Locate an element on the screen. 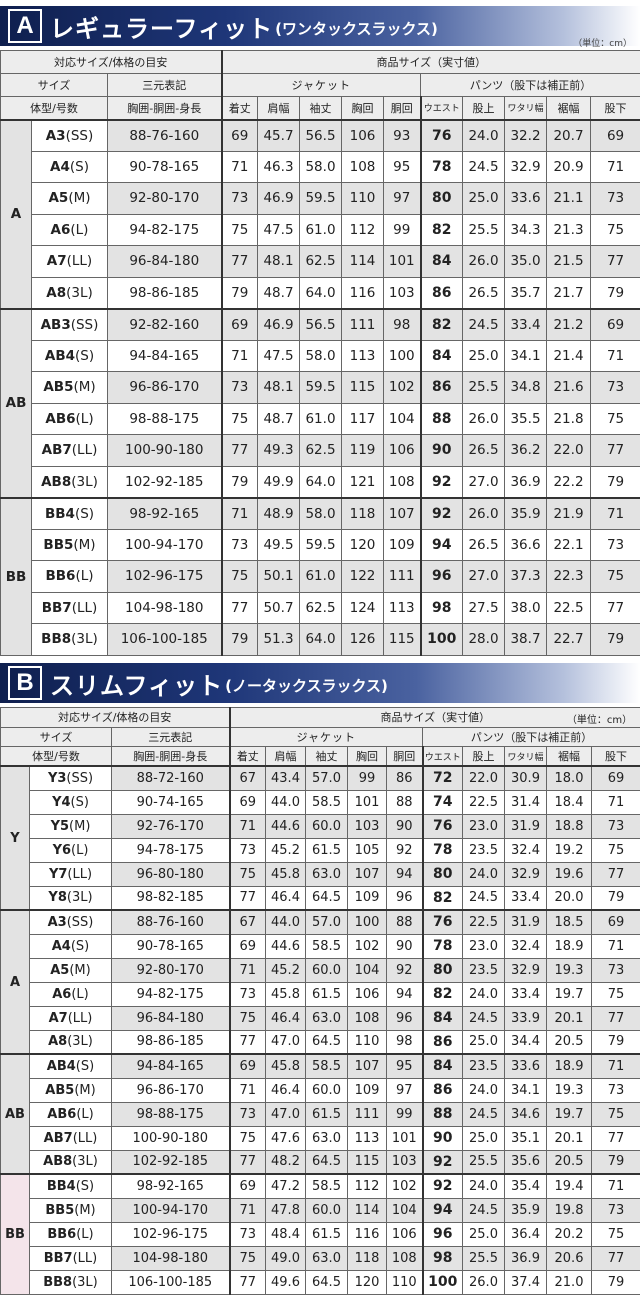 This screenshot has height=1296, width=640. header-size: サイズ is located at coordinates (56, 736).